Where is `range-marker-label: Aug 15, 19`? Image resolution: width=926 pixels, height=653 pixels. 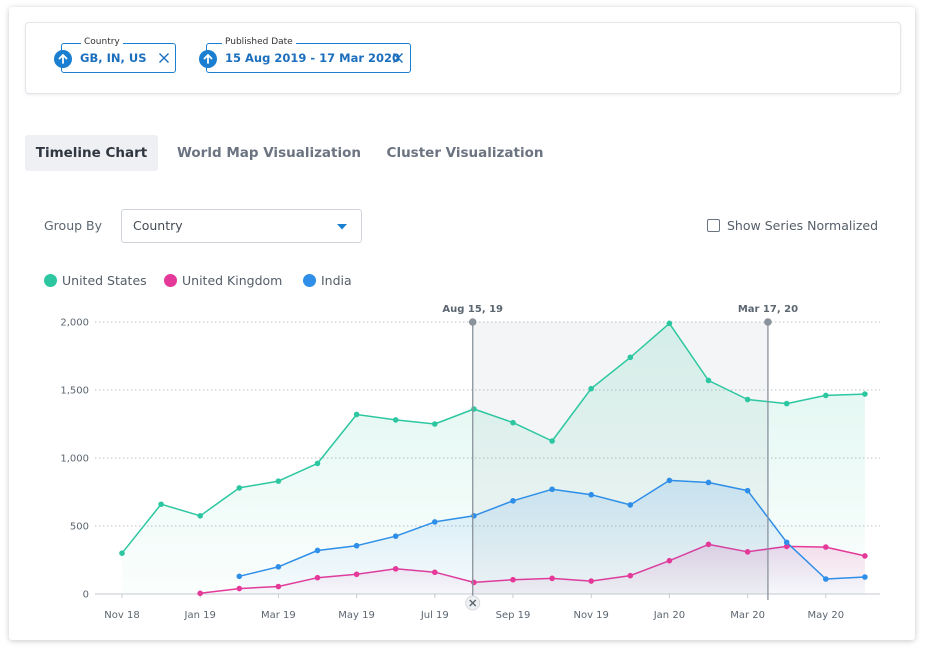
range-marker-label: Aug 15, 19 is located at coordinates (472, 309).